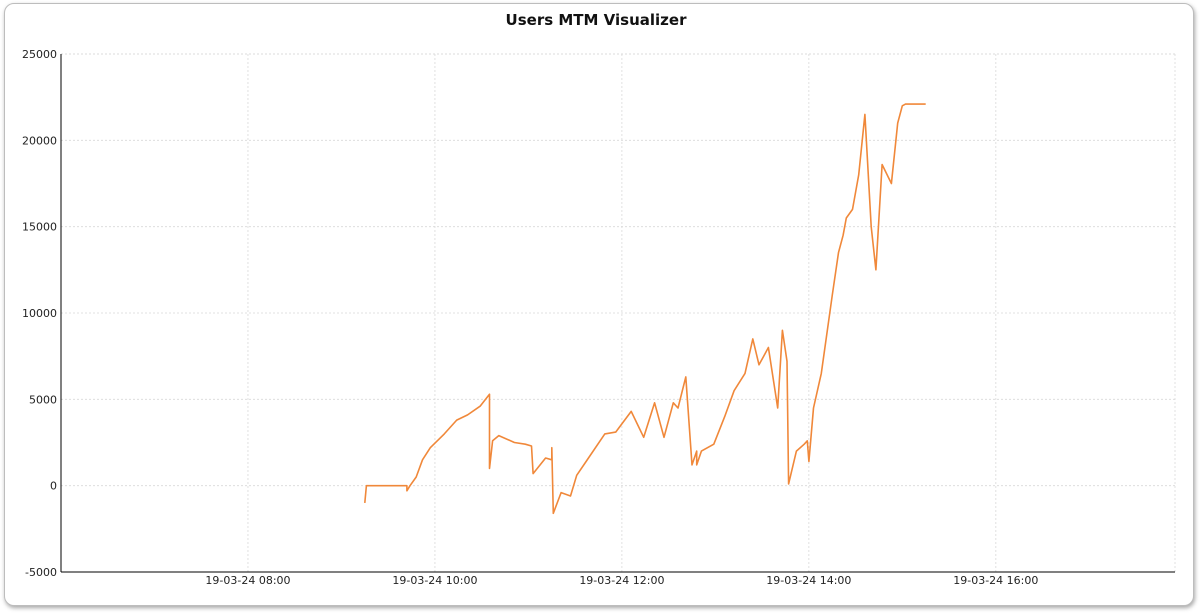 The width and height of the screenshot is (1200, 615). I want to click on chart-title: Users MTM Visualizer, so click(596, 20).